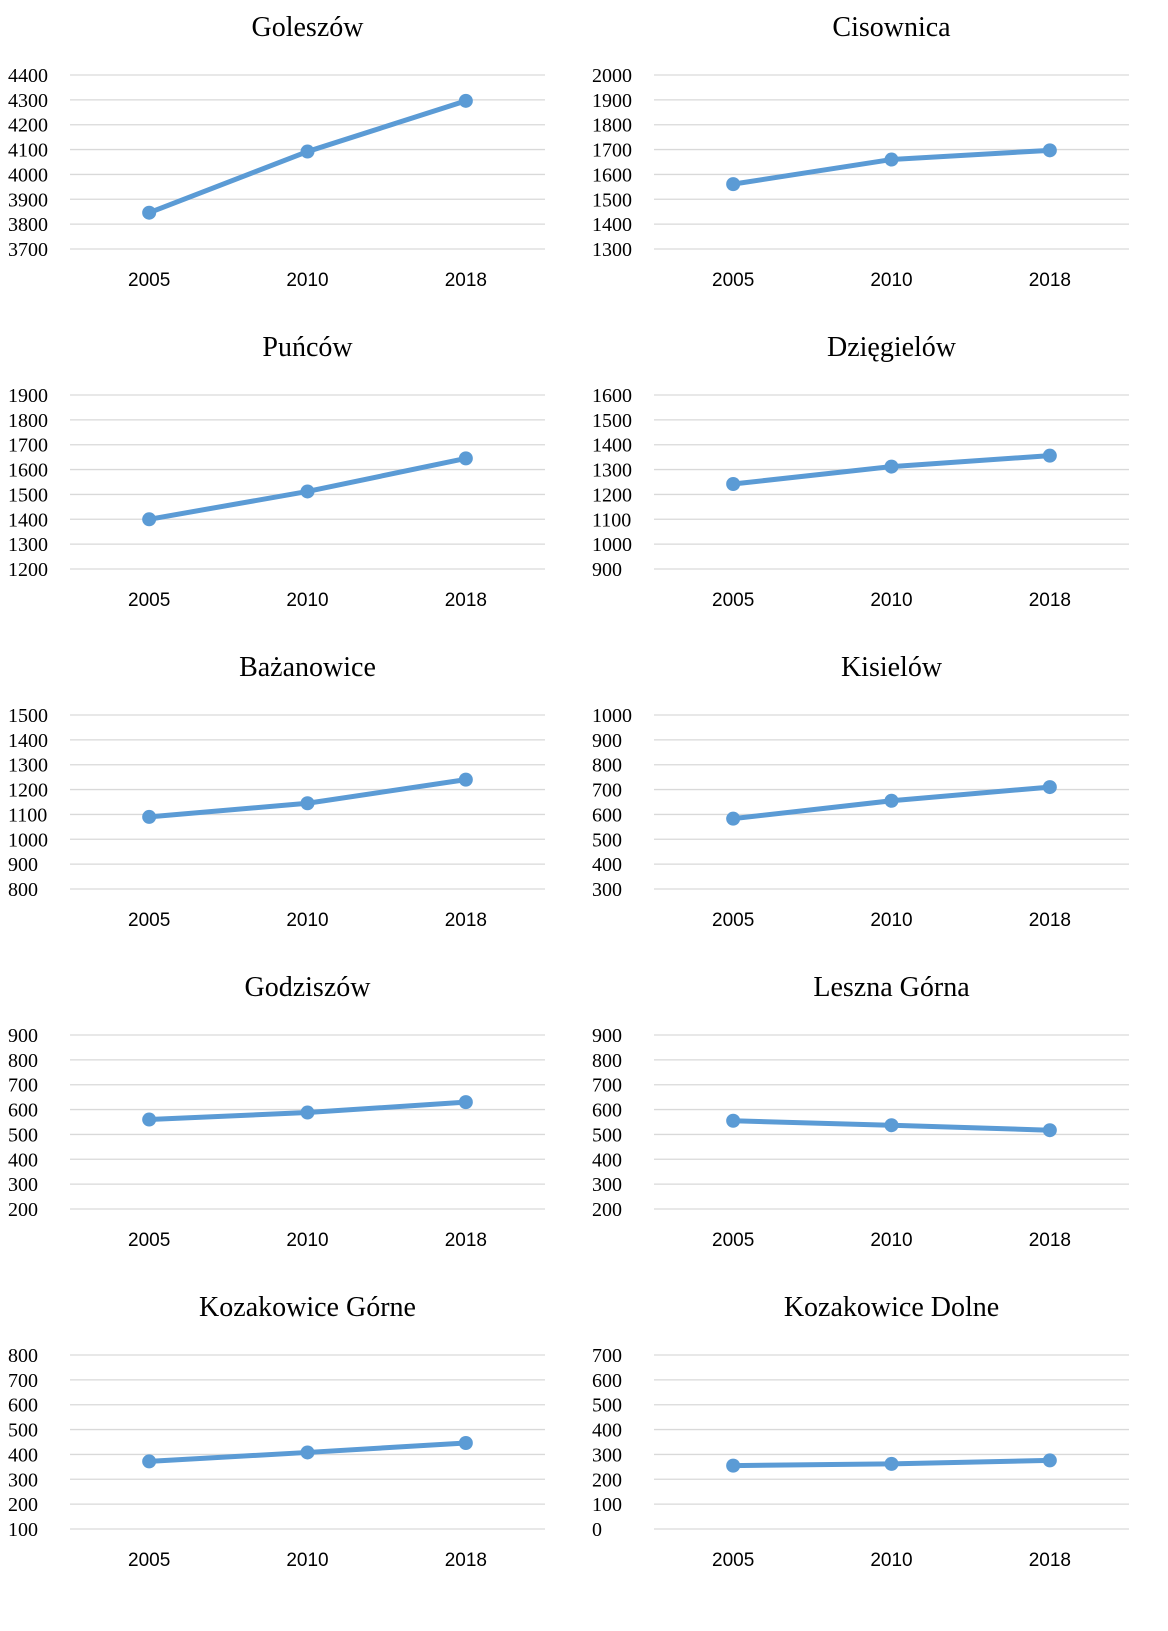 The width and height of the screenshot is (1168, 1631). What do you see at coordinates (28, 76) in the screenshot?
I see `y-tick-label: 4400` at bounding box center [28, 76].